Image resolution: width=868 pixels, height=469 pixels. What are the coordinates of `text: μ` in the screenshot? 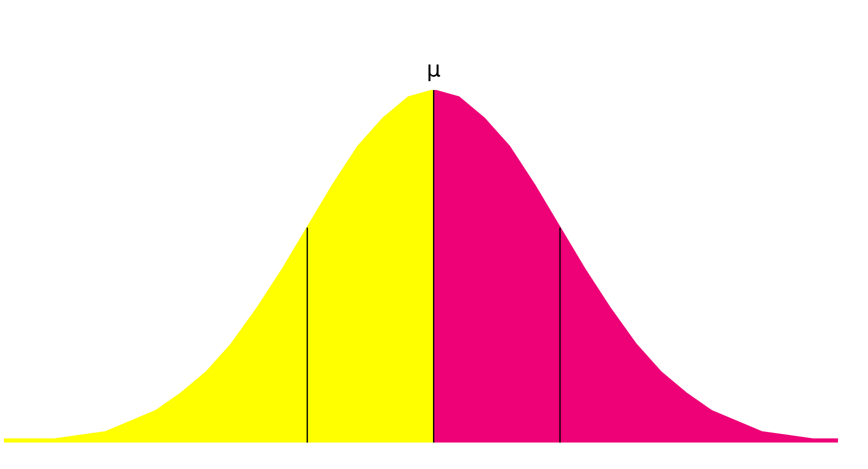 It's located at (433, 70).